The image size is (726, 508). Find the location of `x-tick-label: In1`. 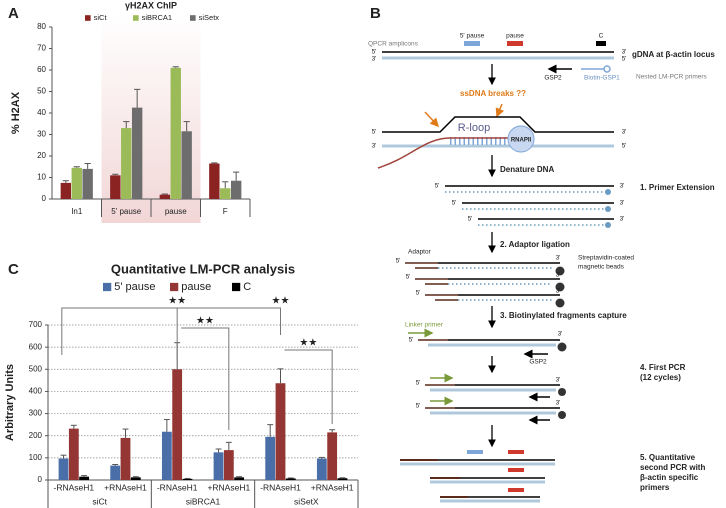

x-tick-label: In1 is located at coordinates (77, 211).